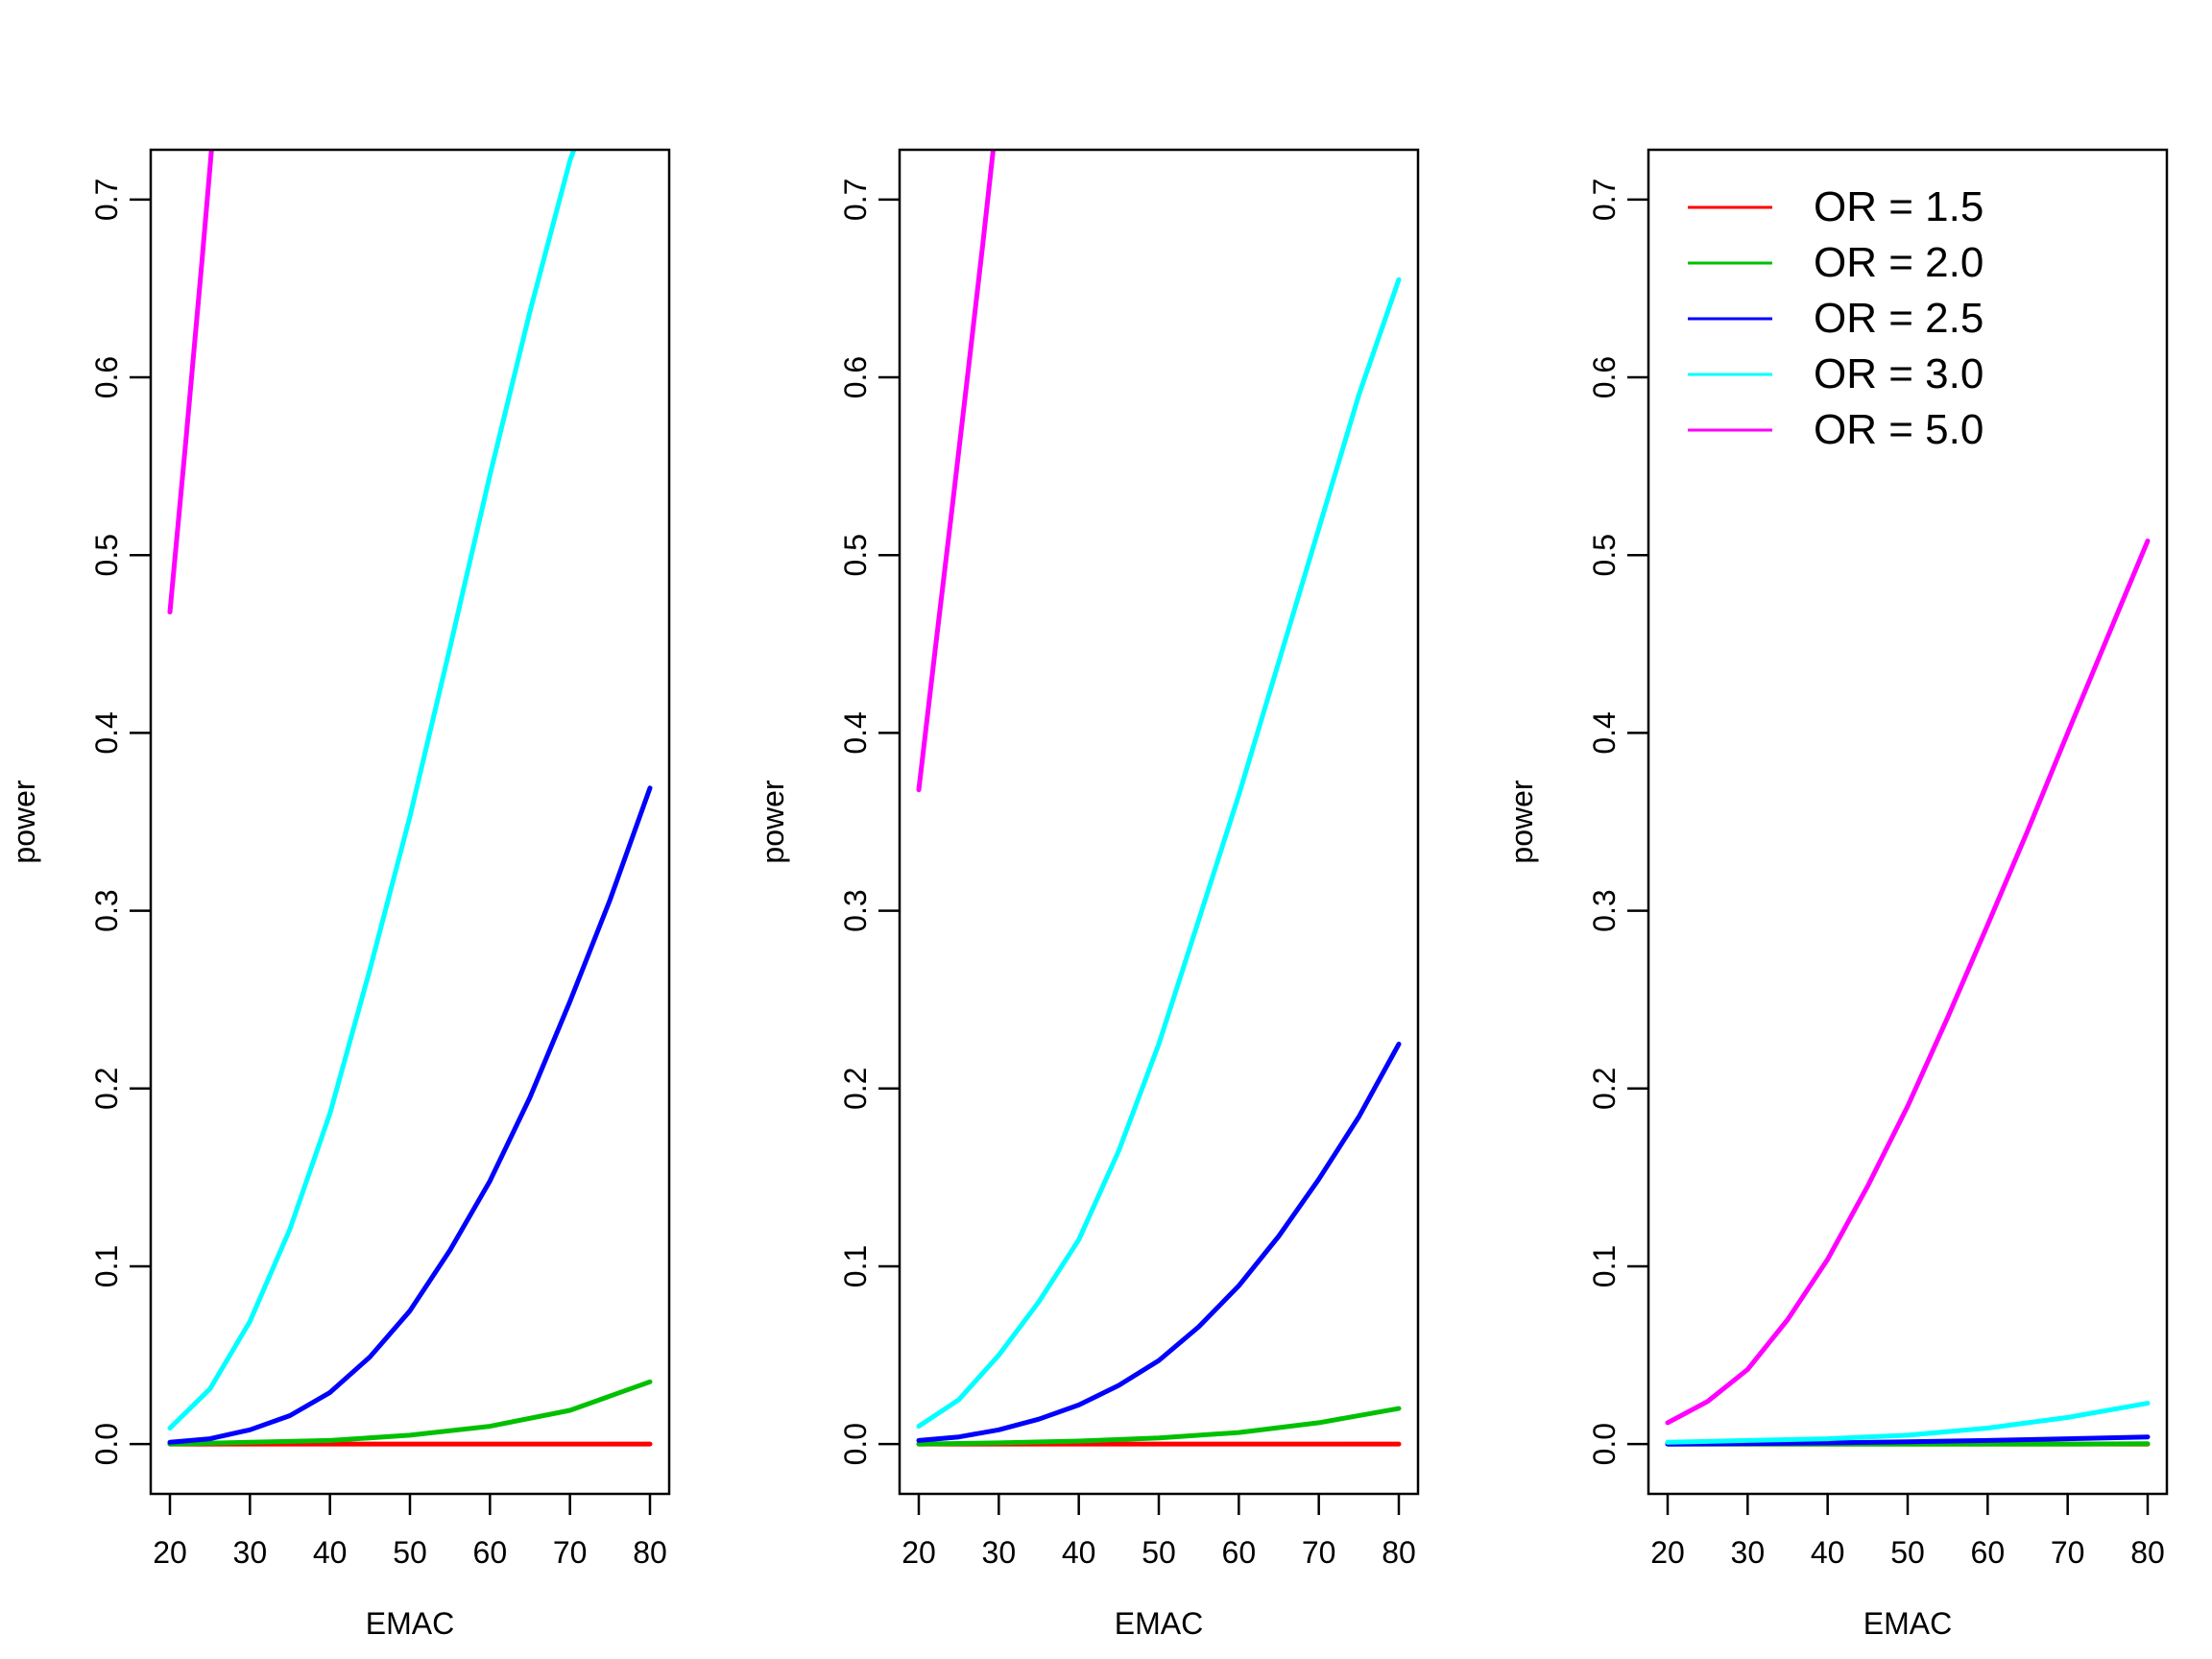 The height and width of the screenshot is (1659, 2212). What do you see at coordinates (1899, 318) in the screenshot?
I see `legend-label-or-2-5: OR = 2.5` at bounding box center [1899, 318].